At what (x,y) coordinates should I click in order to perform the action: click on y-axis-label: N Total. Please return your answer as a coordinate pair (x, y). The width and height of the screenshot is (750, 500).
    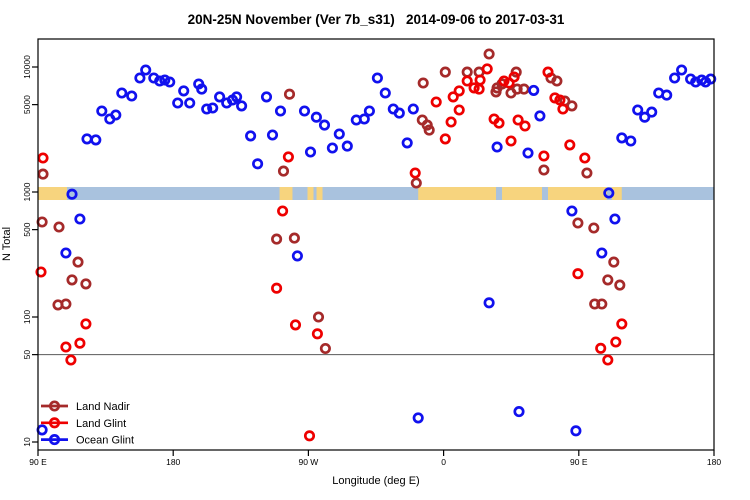
    Looking at the image, I should click on (7, 244).